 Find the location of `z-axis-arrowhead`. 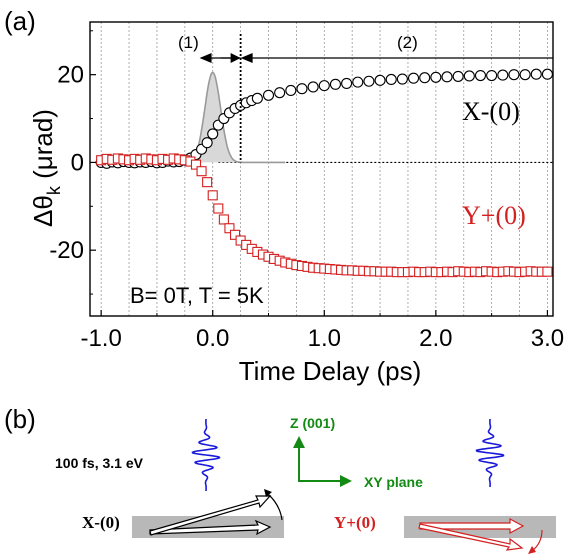

z-axis-arrowhead is located at coordinates (299, 442).